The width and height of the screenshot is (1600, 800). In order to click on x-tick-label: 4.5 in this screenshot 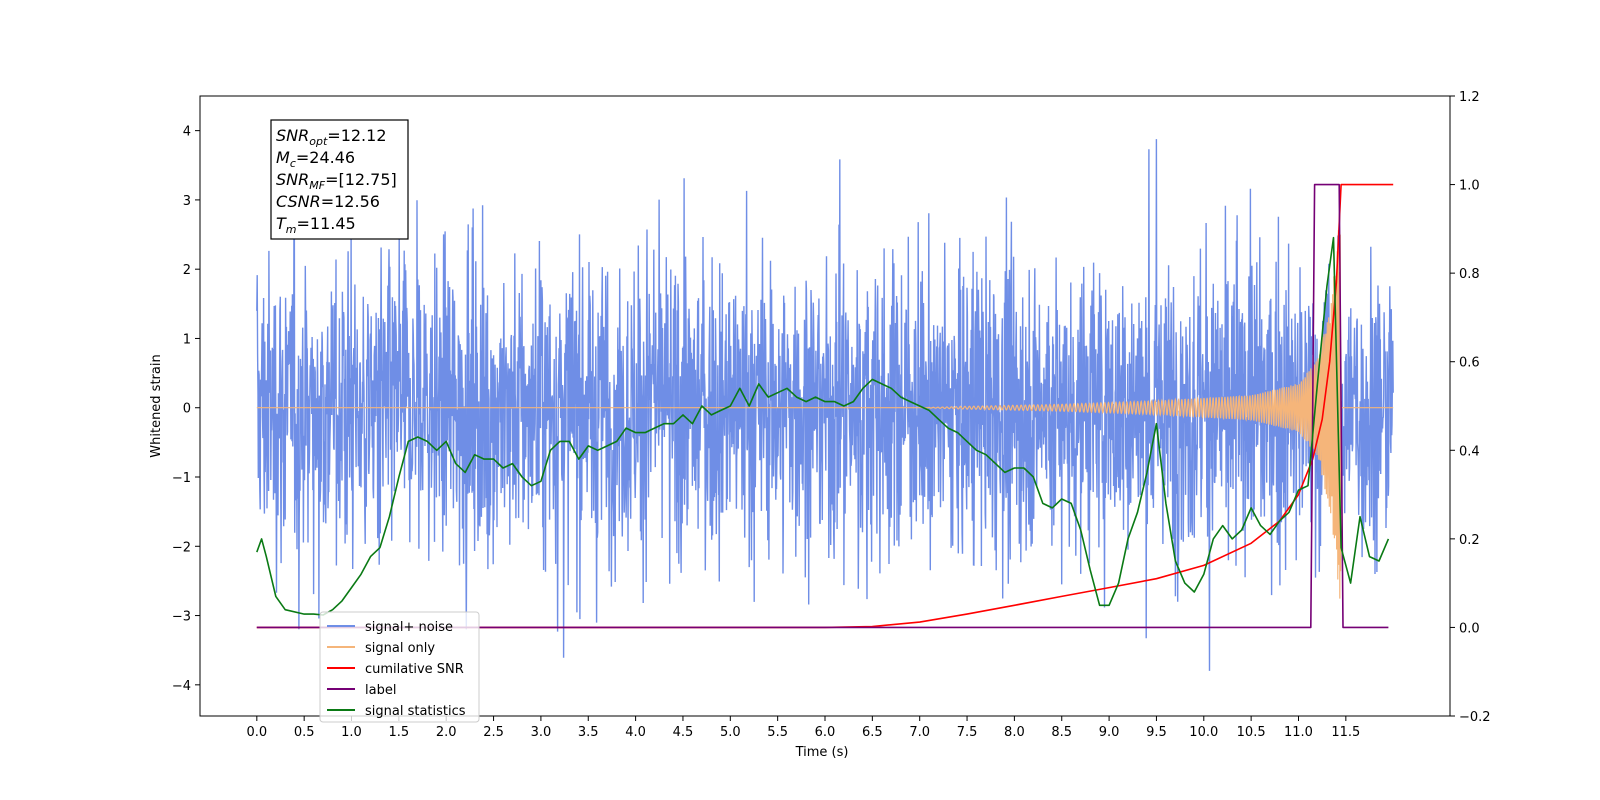, I will do `click(683, 732)`.